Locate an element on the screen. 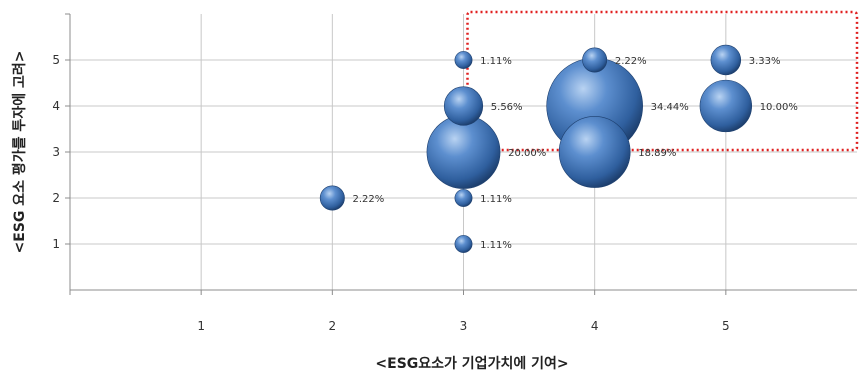 The image size is (859, 380). x-tick-label-1: 1 is located at coordinates (201, 326).